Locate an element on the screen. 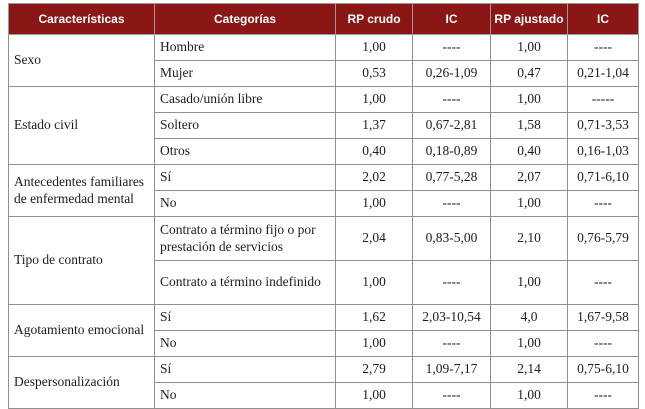 Image resolution: width=645 pixels, height=409 pixels. ic-crudo-cell: 0,67-2,81 is located at coordinates (451, 125).